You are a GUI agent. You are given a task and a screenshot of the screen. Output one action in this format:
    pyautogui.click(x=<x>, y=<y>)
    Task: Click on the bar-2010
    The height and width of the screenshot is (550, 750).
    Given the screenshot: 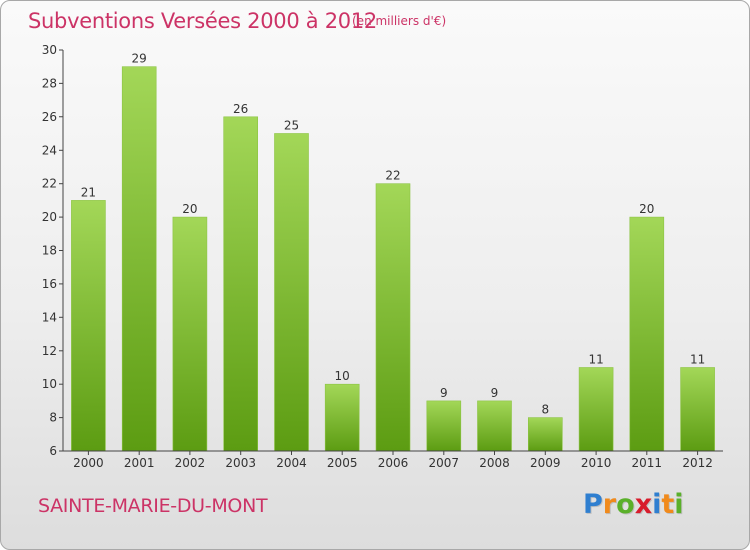 What is the action you would take?
    pyautogui.click(x=596, y=409)
    